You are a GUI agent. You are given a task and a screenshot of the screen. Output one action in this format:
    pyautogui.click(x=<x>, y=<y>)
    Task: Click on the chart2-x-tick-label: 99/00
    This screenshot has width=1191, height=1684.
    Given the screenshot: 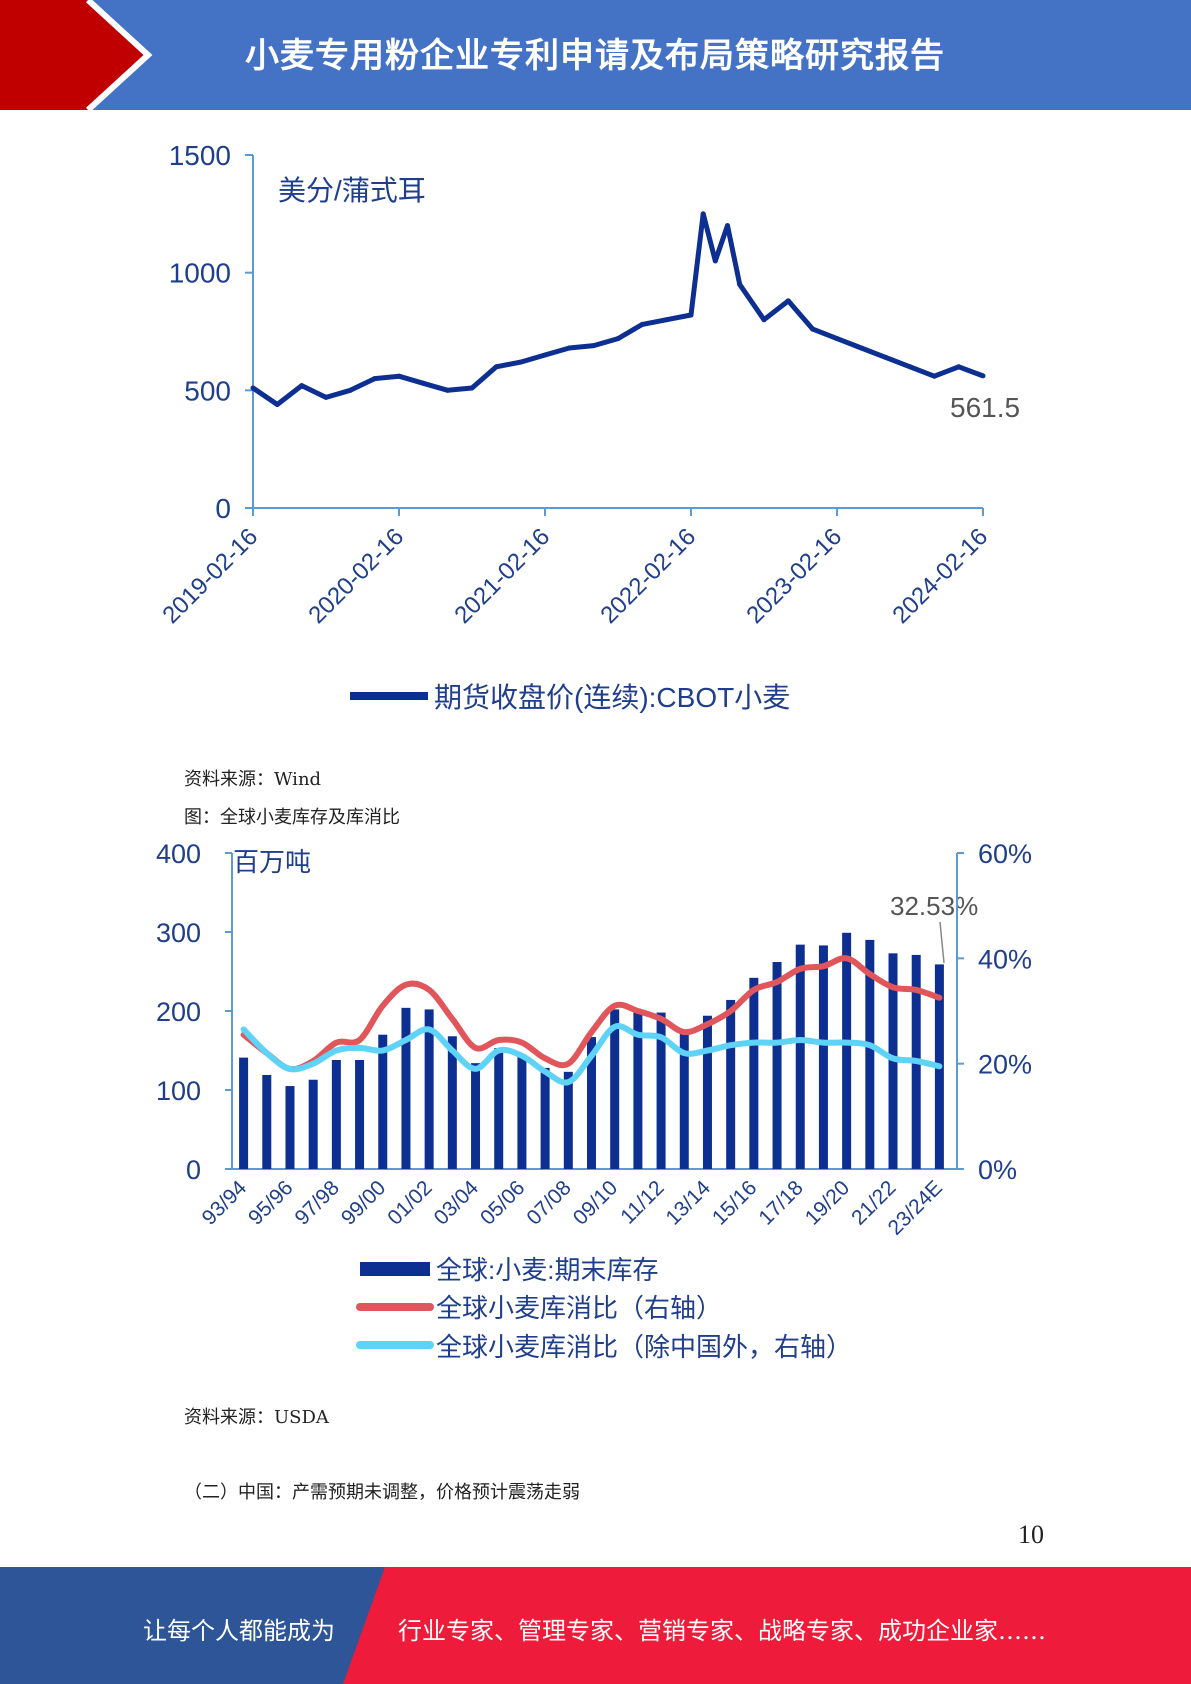 What is the action you would take?
    pyautogui.click(x=363, y=1202)
    